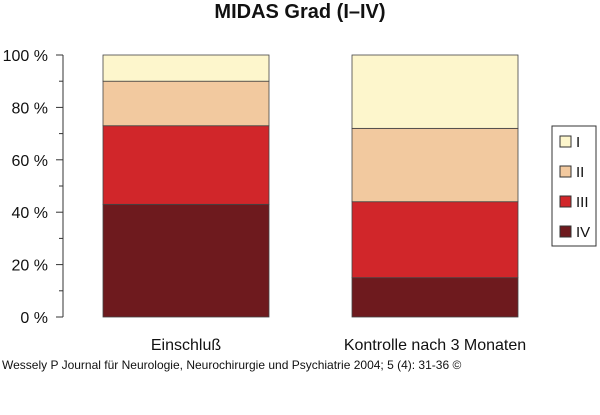 The image size is (600, 415). What do you see at coordinates (565, 171) in the screenshot?
I see `legend-swatch-ii` at bounding box center [565, 171].